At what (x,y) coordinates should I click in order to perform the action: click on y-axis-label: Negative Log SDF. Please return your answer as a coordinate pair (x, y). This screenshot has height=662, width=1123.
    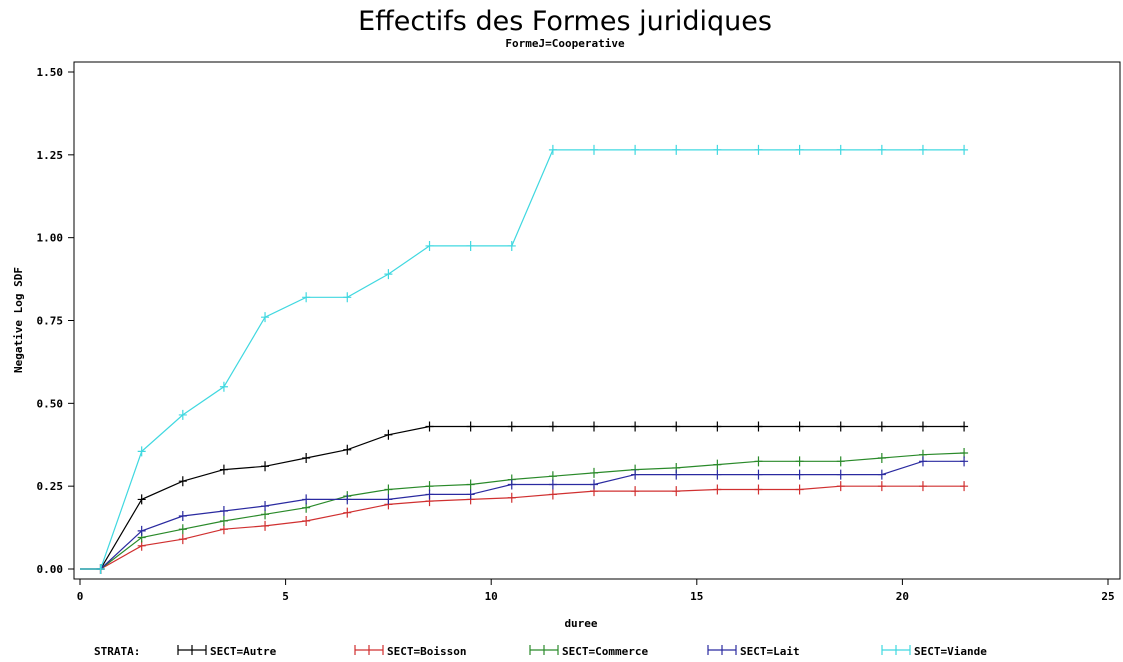
    Looking at the image, I should click on (18, 320).